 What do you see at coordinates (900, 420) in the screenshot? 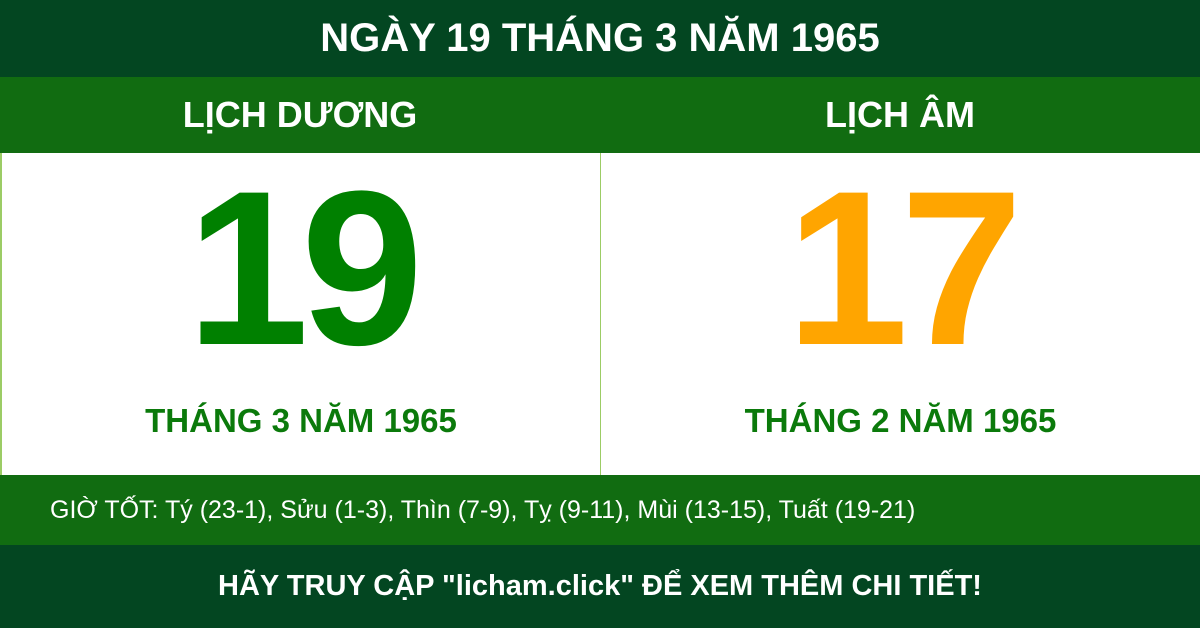
I see `lunar-month-year: THÁNG 2 NĂM 1965` at bounding box center [900, 420].